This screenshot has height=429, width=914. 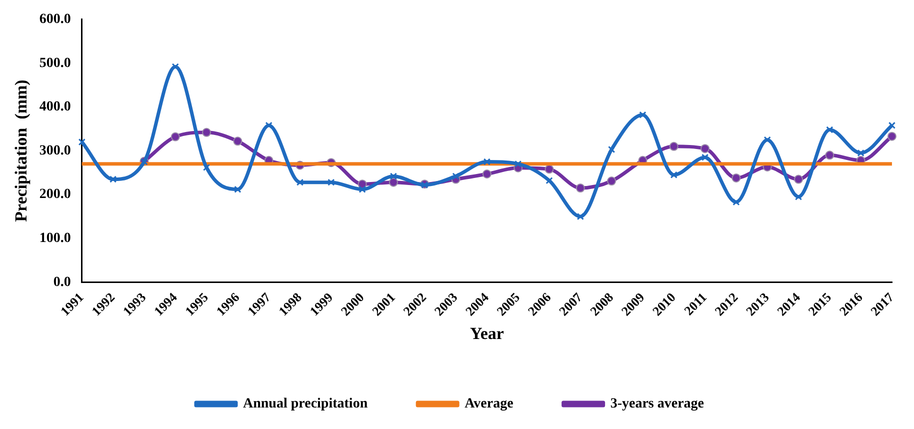 I want to click on x-axis-title: Year, so click(x=487, y=334).